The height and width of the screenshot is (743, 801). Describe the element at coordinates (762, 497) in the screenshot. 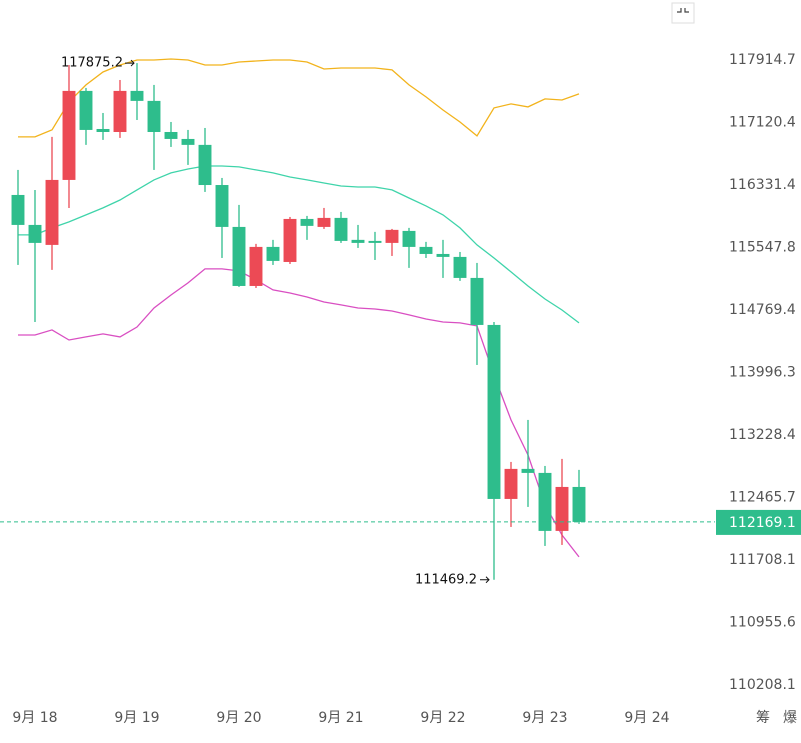

I see `y-tick-label: 112465.7` at that location.